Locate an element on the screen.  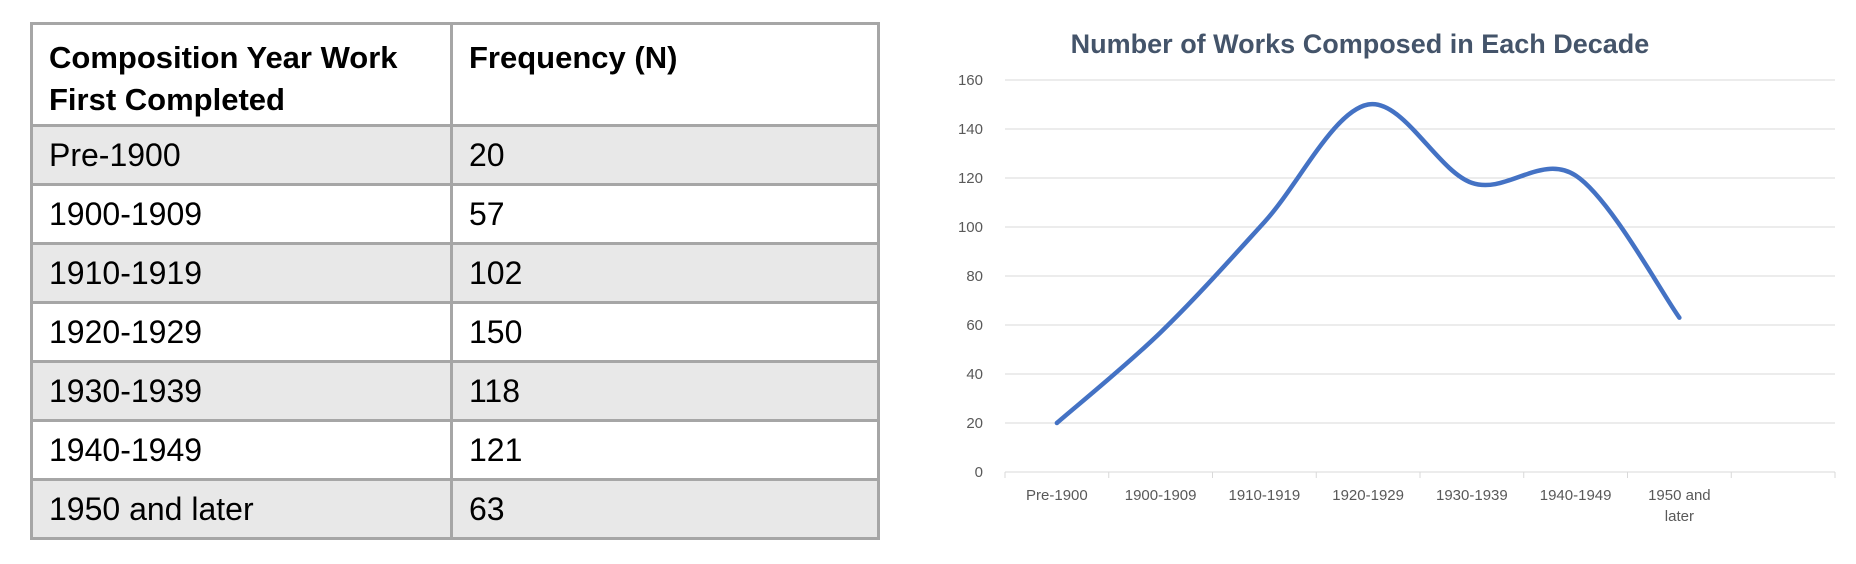
table-row: 1940-1949 121 is located at coordinates (455, 450).